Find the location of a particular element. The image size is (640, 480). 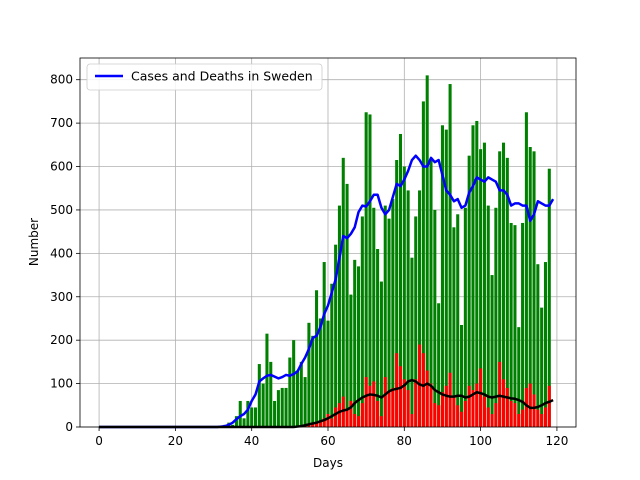

x-tick-label: 0 is located at coordinates (99, 441).